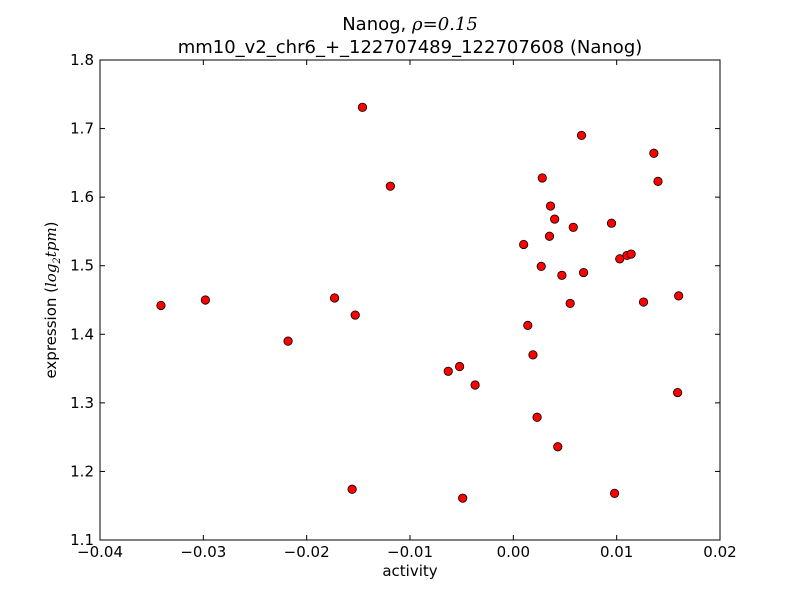  Describe the element at coordinates (82, 197) in the screenshot. I see `y-tick-label: 1.6` at that location.